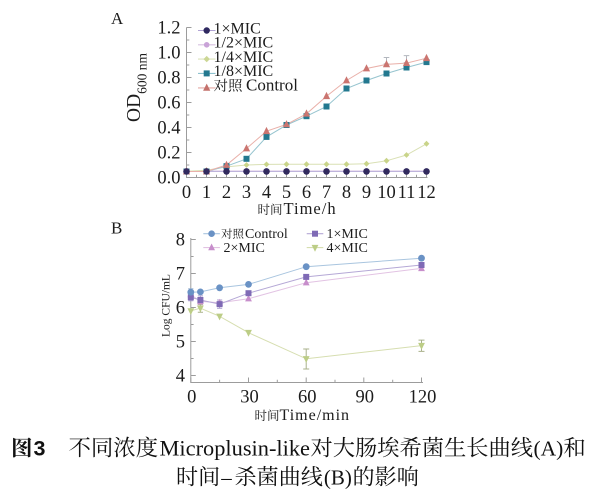  What do you see at coordinates (315, 415) in the screenshot?
I see `svg-text: Time/min` at bounding box center [315, 415].